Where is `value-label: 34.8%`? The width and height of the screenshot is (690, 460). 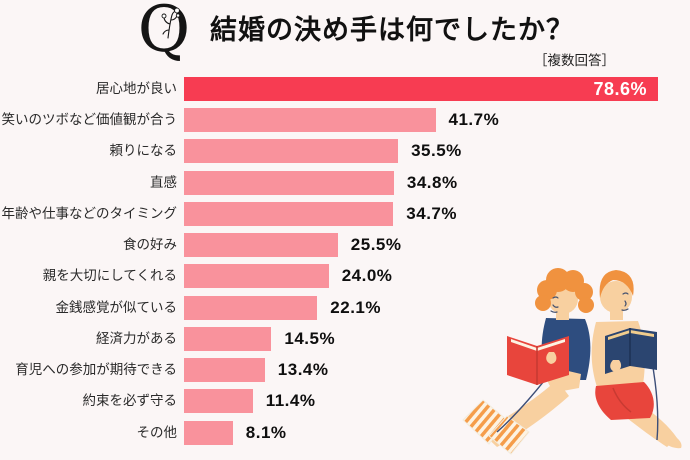 value-label: 34.8% is located at coordinates (432, 182).